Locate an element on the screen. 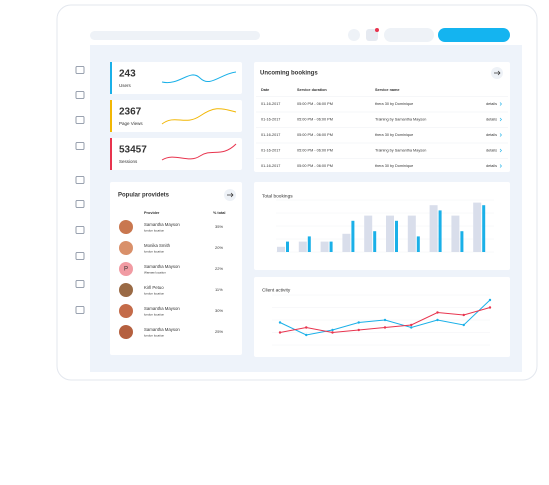  kpi-label: Sessions is located at coordinates (128, 161).